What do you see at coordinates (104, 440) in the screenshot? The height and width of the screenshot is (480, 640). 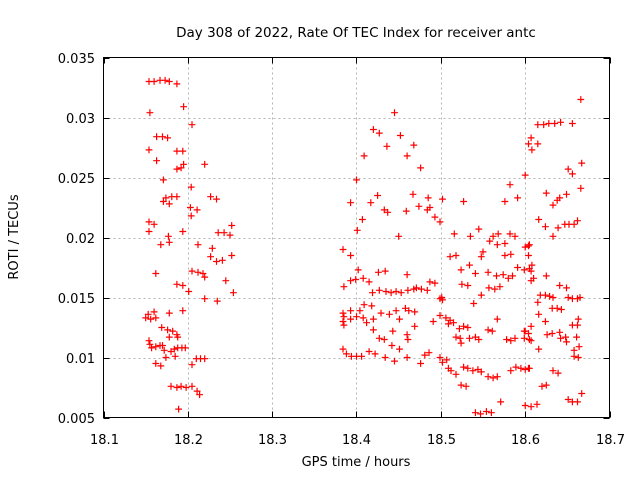 I see `x-tick-label: 18.1` at bounding box center [104, 440].